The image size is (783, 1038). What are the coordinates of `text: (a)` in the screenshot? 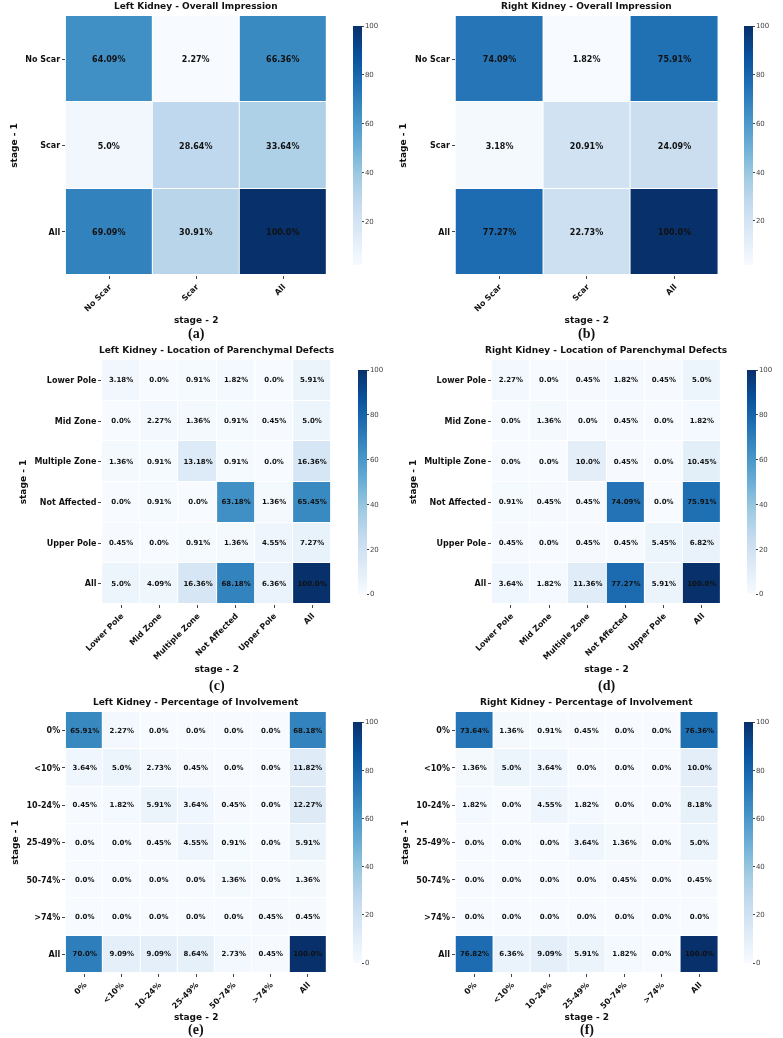 It's located at (196, 334).